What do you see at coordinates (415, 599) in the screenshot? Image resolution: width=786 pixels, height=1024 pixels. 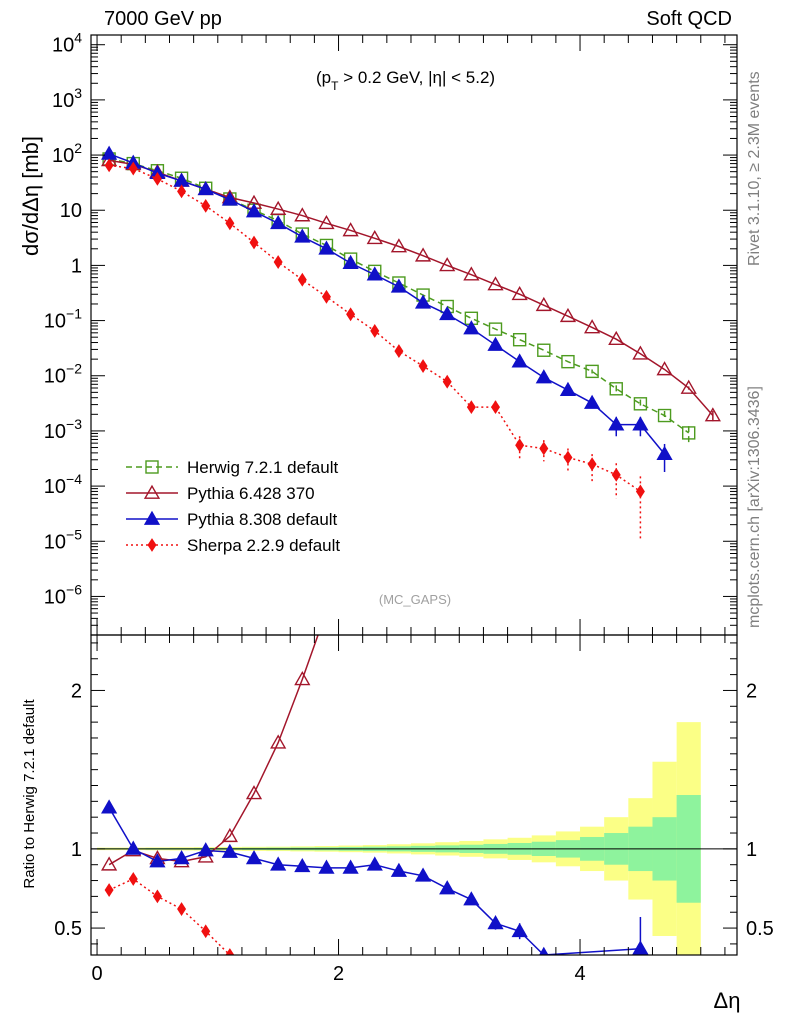 I see `analysis-watermark: (MC_GAPS)` at bounding box center [415, 599].